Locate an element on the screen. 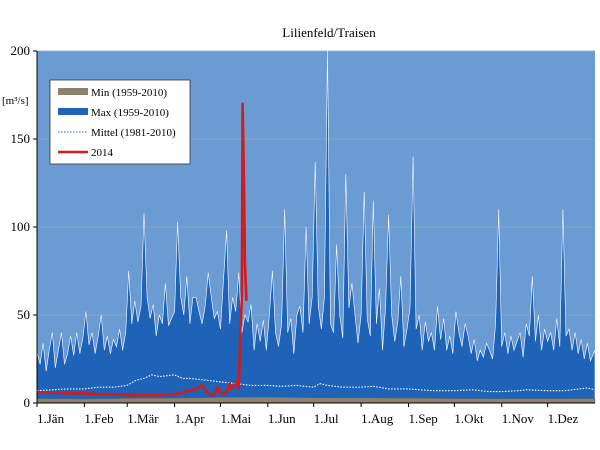  x-tick-label-0: 1.Jän is located at coordinates (51, 418).